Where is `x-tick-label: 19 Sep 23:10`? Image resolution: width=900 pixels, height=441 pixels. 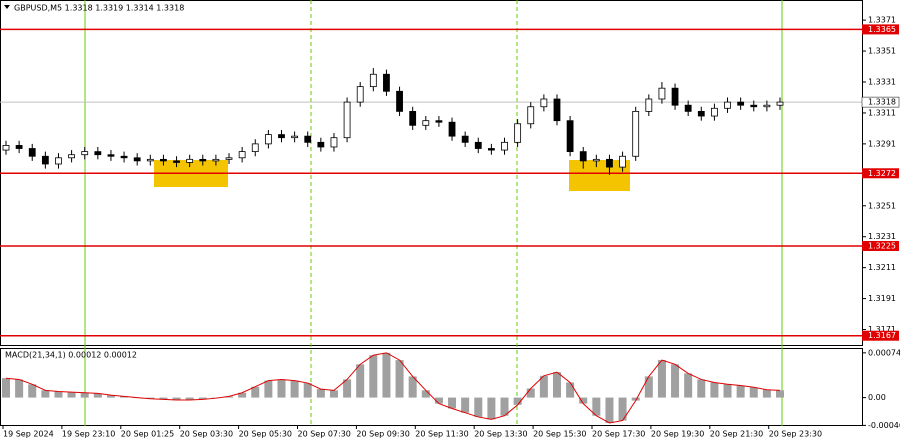 x-tick-label: 19 Sep 23:10 is located at coordinates (88, 434).